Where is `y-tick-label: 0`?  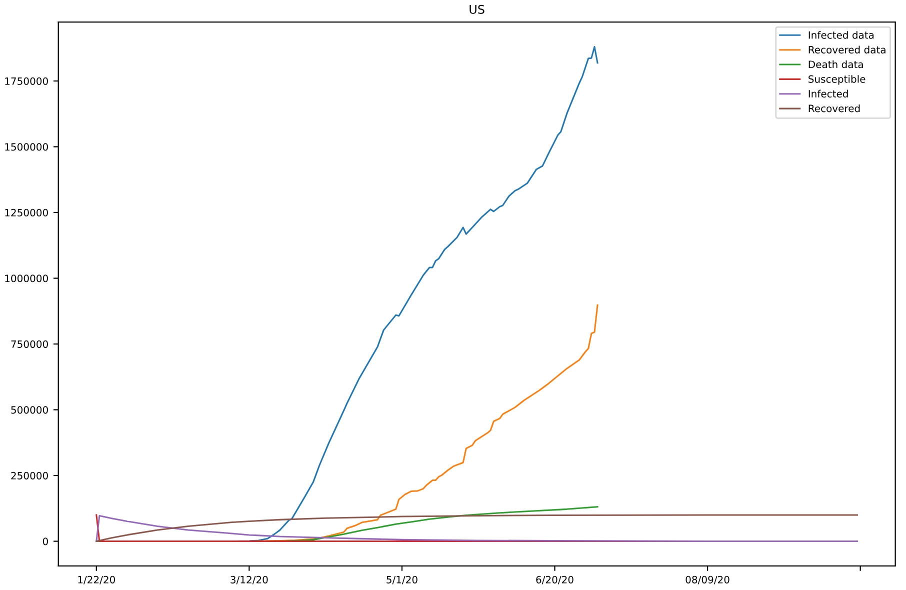 y-tick-label: 0 is located at coordinates (45, 542).